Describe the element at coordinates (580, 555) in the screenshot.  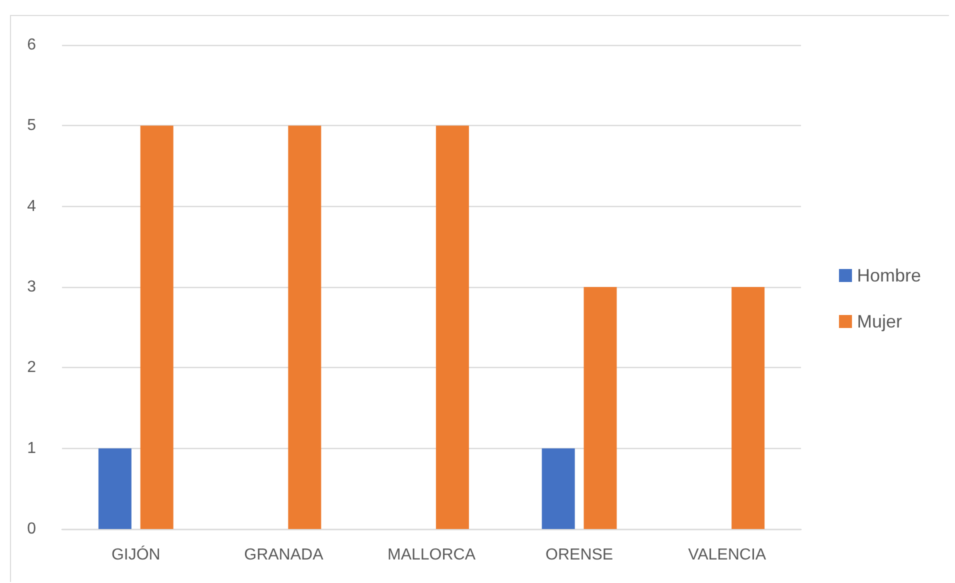
I see `x-tick-label: ORENSE` at that location.